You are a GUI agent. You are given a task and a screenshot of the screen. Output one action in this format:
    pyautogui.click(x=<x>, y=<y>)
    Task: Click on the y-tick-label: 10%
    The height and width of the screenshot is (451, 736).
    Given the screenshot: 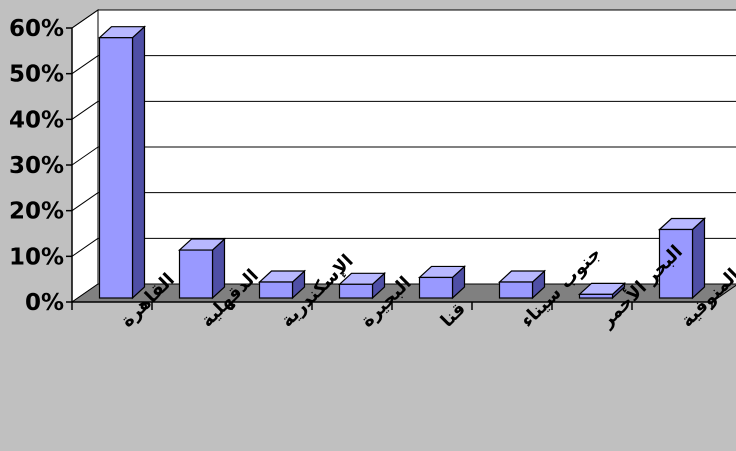 What is the action you would take?
    pyautogui.click(x=36, y=257)
    